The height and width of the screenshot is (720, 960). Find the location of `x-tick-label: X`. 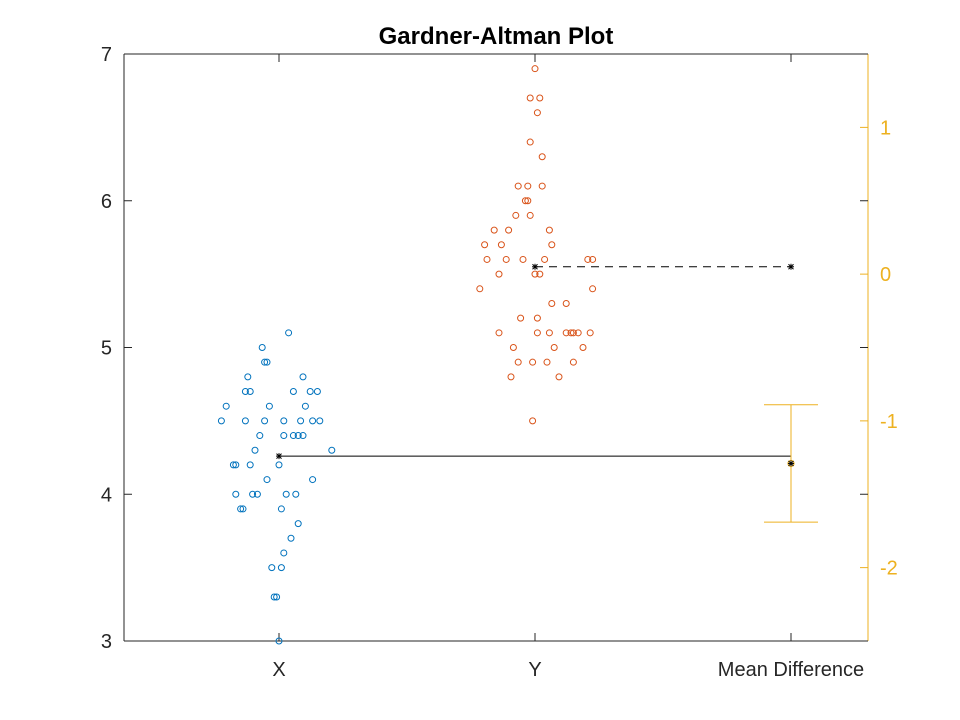

x-tick-label: X is located at coordinates (278, 670).